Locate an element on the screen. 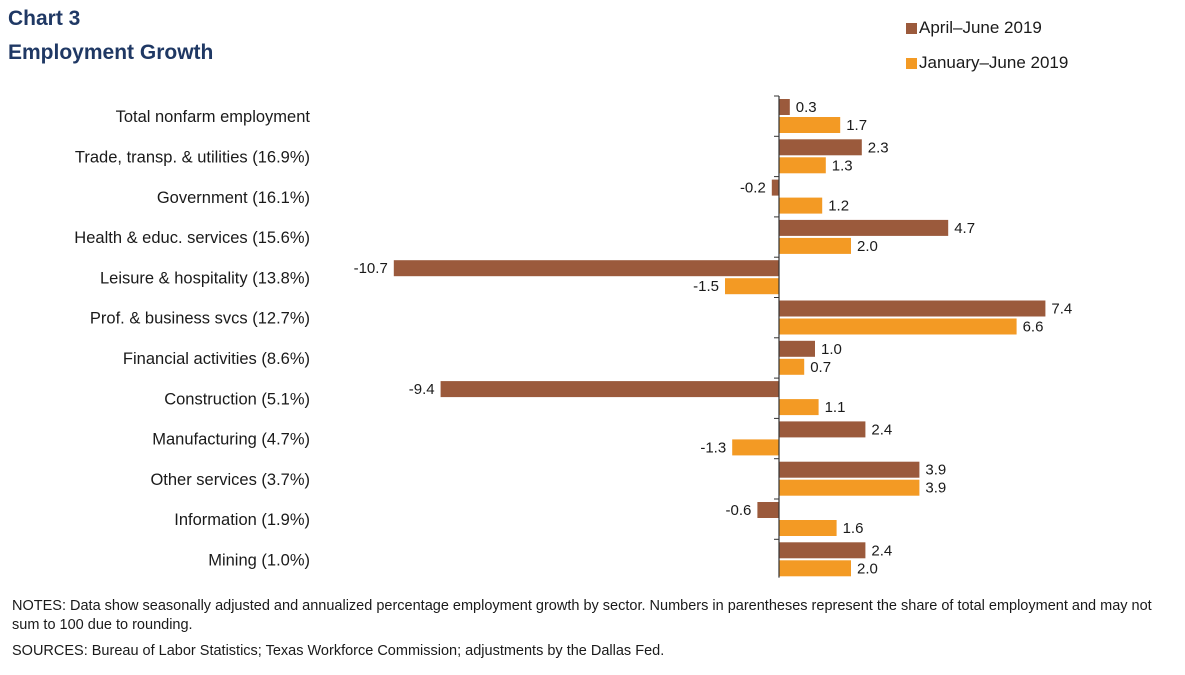  data-label: -9.4 is located at coordinates (422, 389).